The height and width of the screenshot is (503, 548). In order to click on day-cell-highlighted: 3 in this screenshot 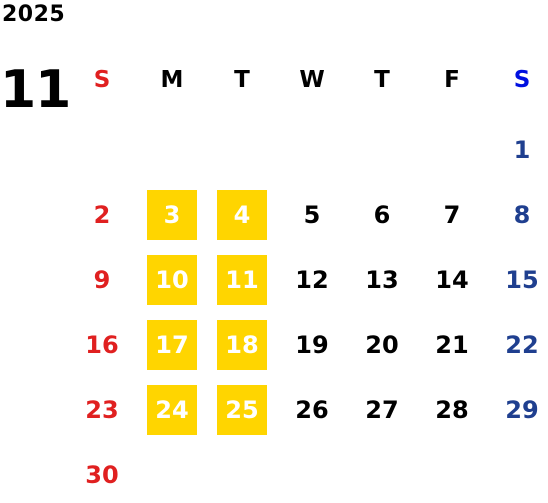, I will do `click(172, 215)`.